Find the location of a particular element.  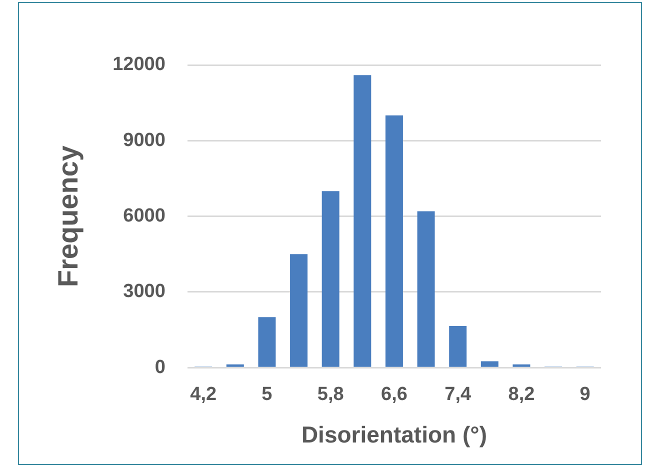

x-tick-label: 8,2 is located at coordinates (521, 395).